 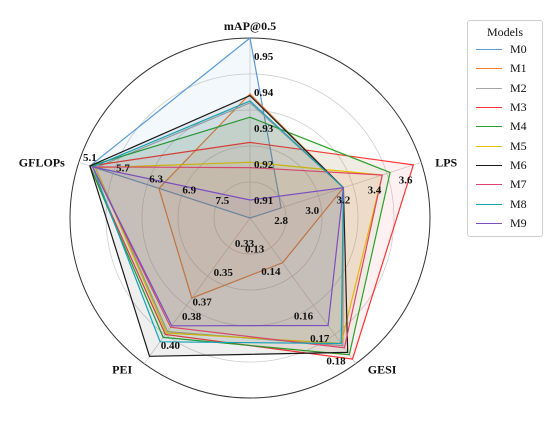 I want to click on tick-label: 0.14, so click(x=271, y=272).